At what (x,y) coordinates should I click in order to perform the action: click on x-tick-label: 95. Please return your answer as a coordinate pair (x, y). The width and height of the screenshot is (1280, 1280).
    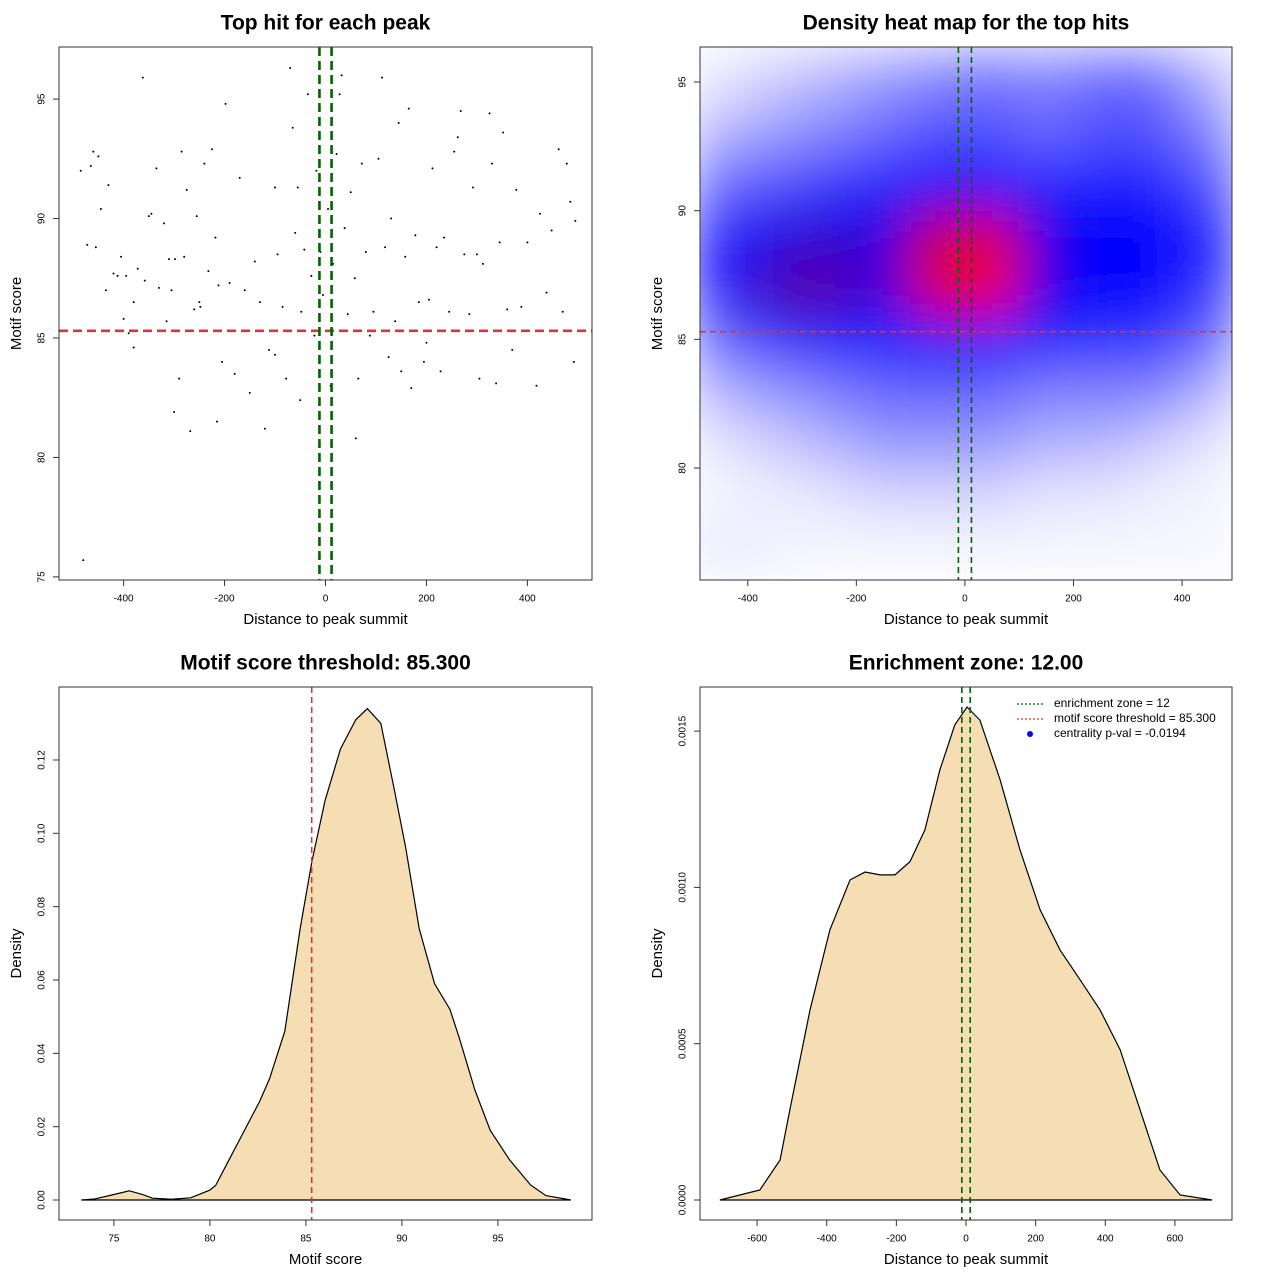
    Looking at the image, I should click on (498, 1239).